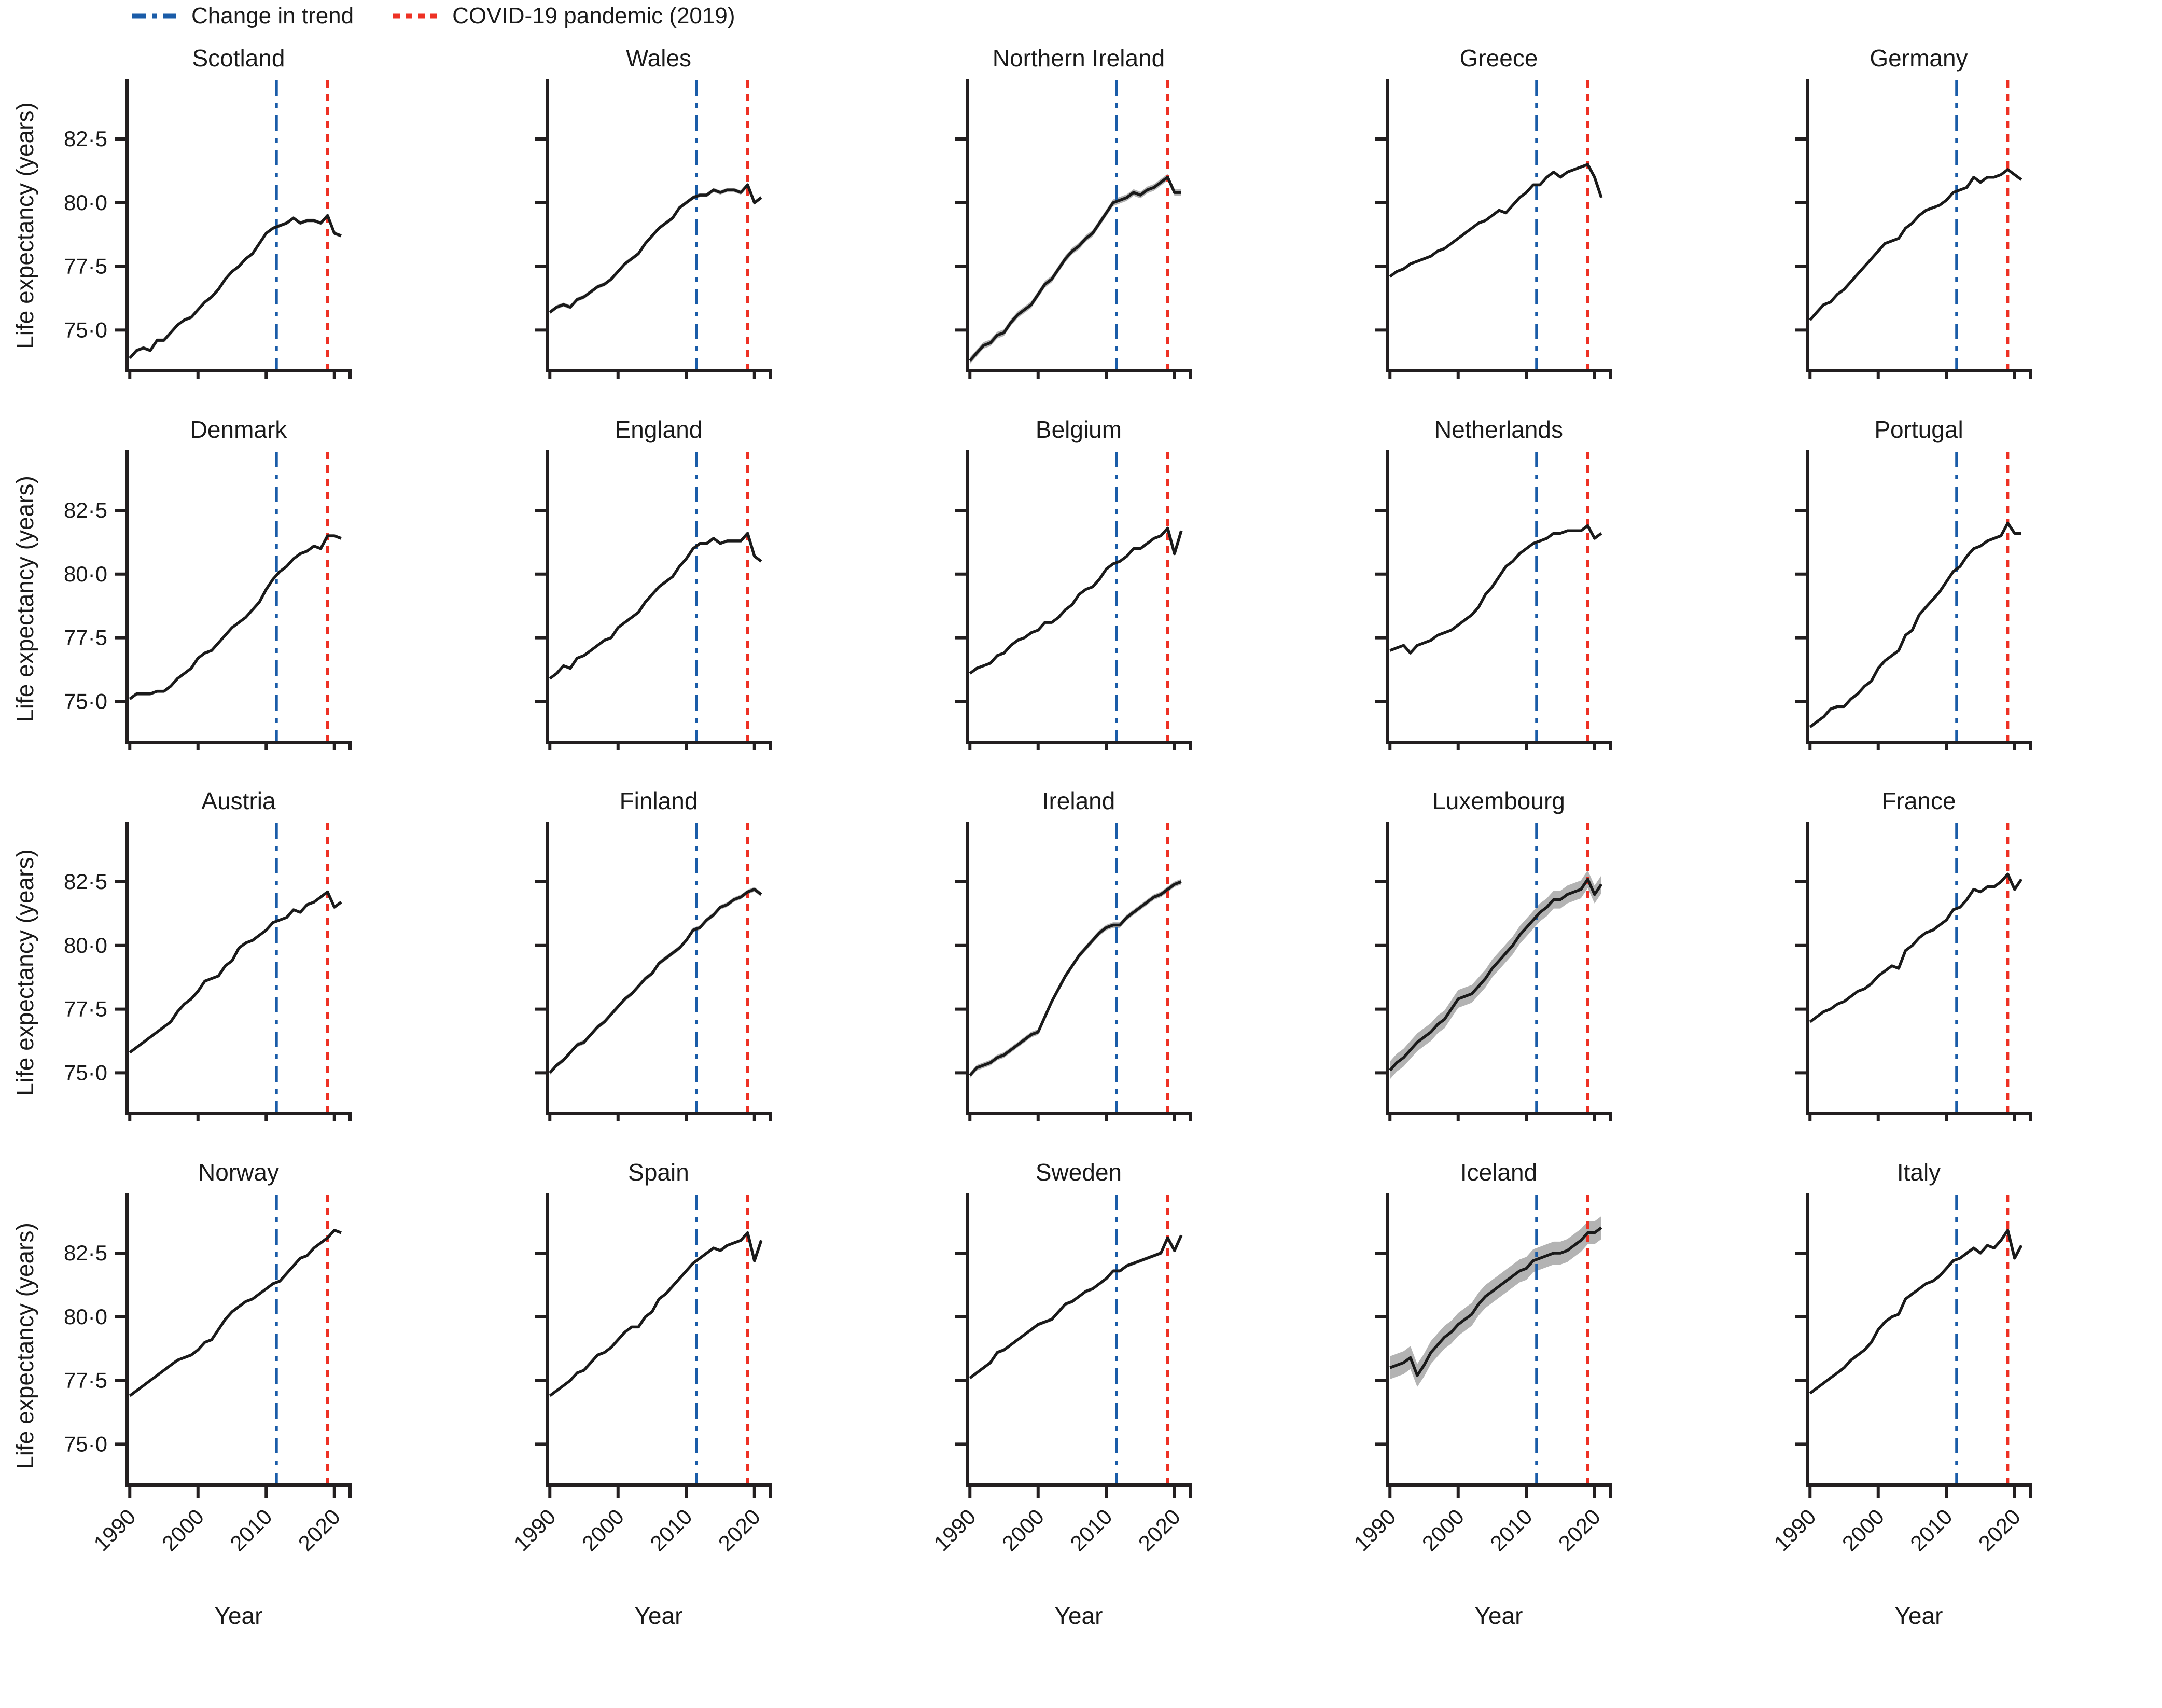 Image resolution: width=2162 pixels, height=1708 pixels. I want to click on legend-item-covid: COVID-19 pandemic (2019), so click(564, 16).